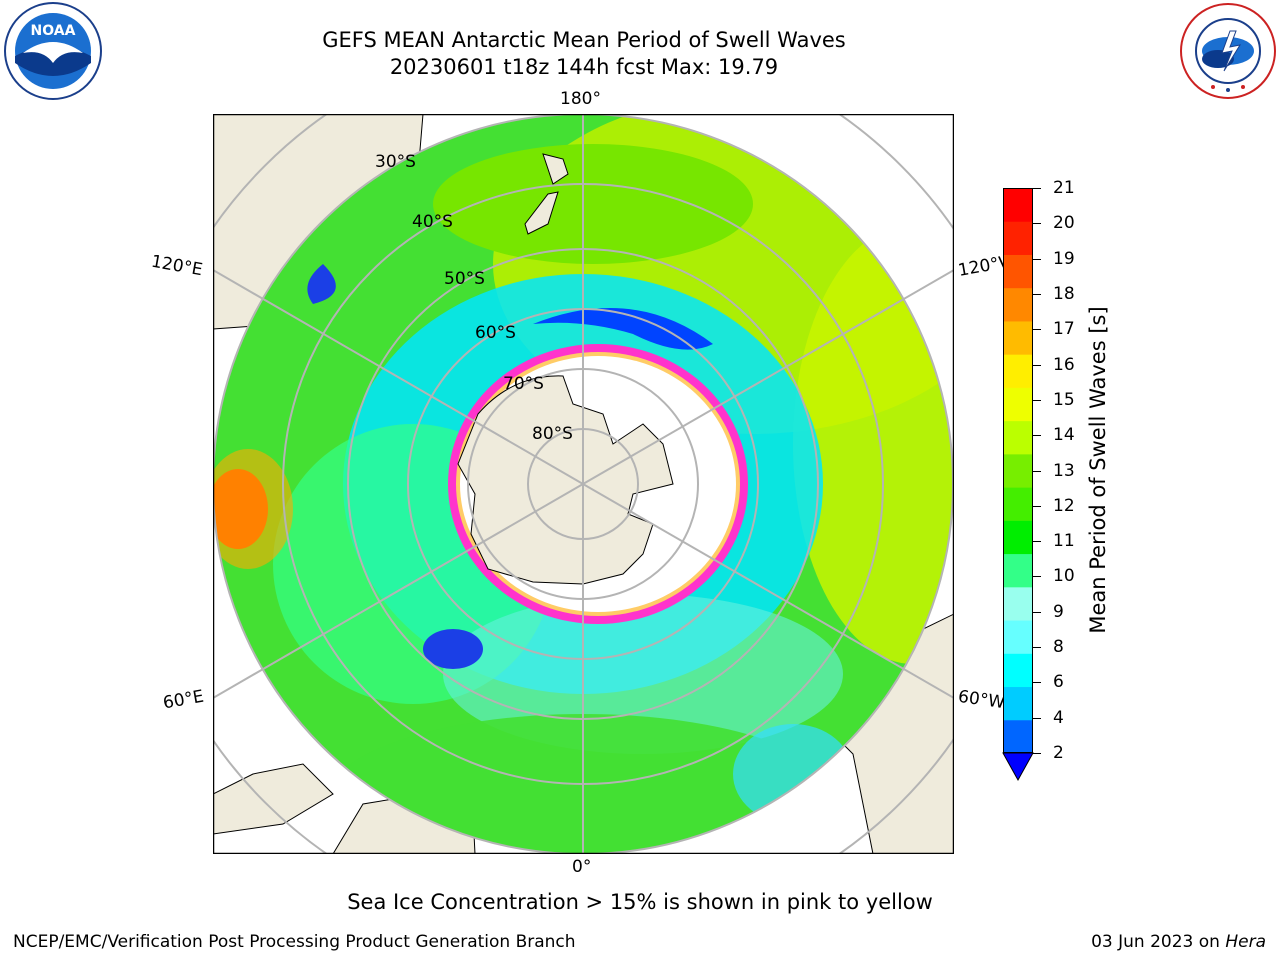 The width and height of the screenshot is (1280, 960). I want to click on colorbar-tick-label: 13, so click(1064, 470).